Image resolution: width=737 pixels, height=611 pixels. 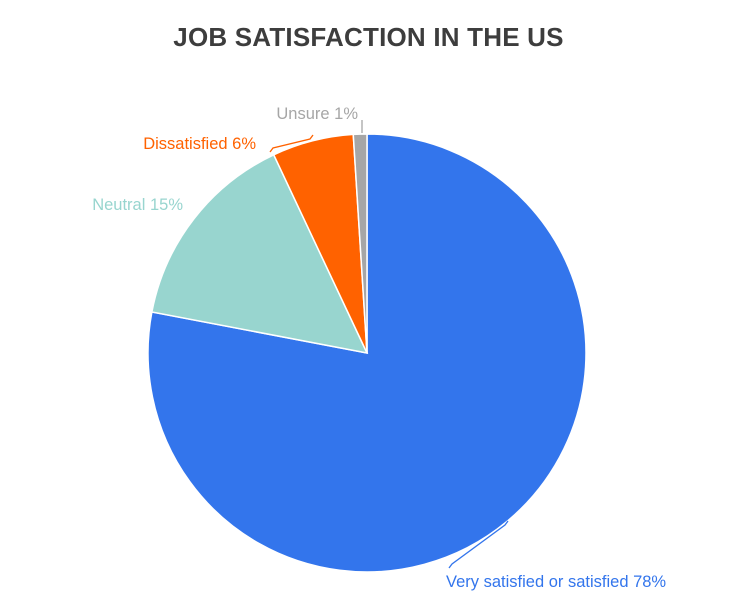 I want to click on slice-label-dissatisfied: Dissatisfied 6%, so click(x=199, y=144).